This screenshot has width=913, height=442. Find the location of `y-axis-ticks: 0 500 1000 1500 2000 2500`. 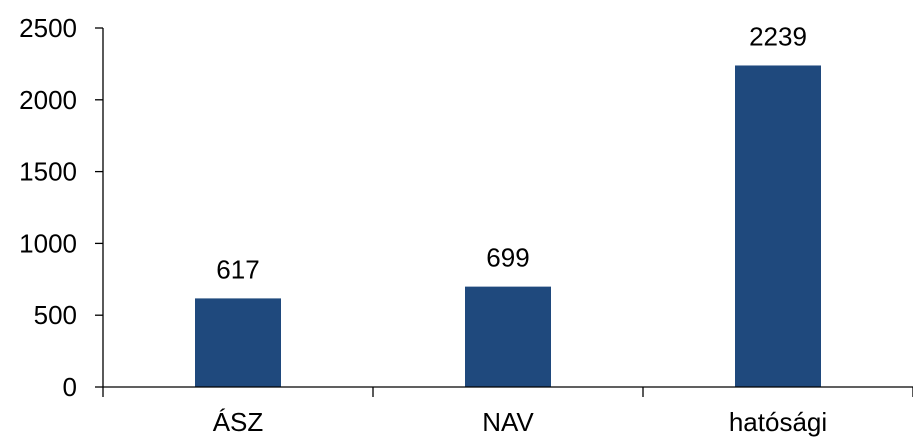

y-axis-ticks: 0 500 1000 1500 2000 2500 is located at coordinates (61, 207).